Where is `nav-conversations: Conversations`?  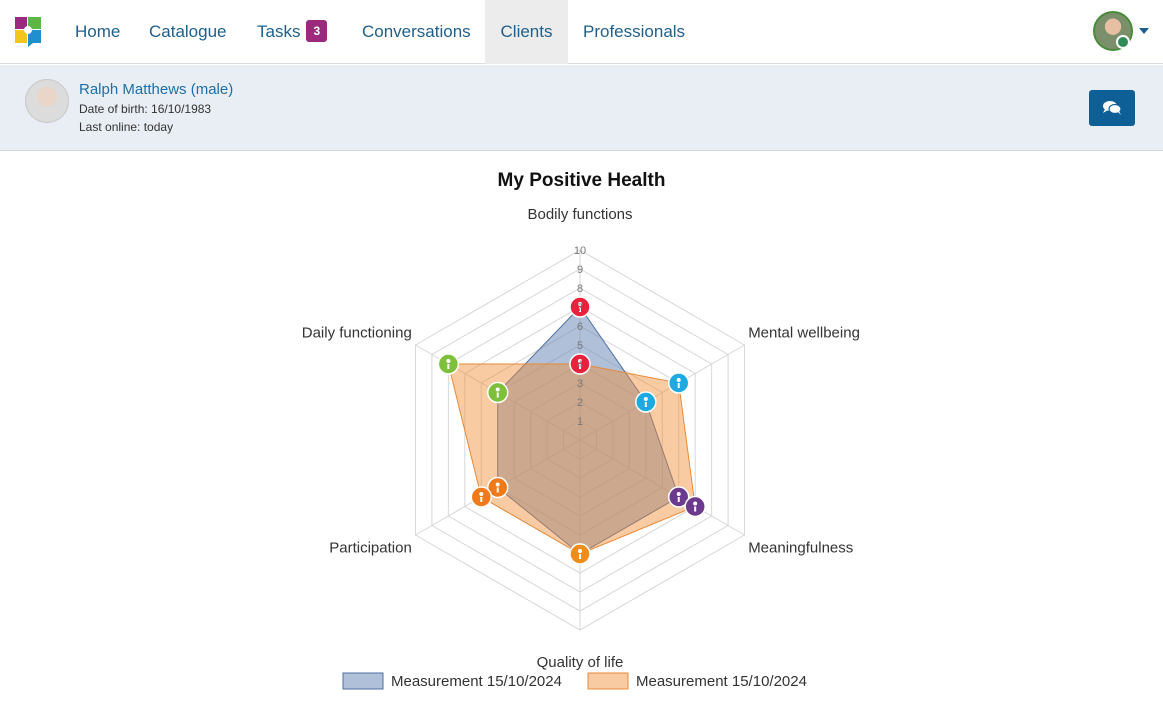 nav-conversations: Conversations is located at coordinates (416, 32).